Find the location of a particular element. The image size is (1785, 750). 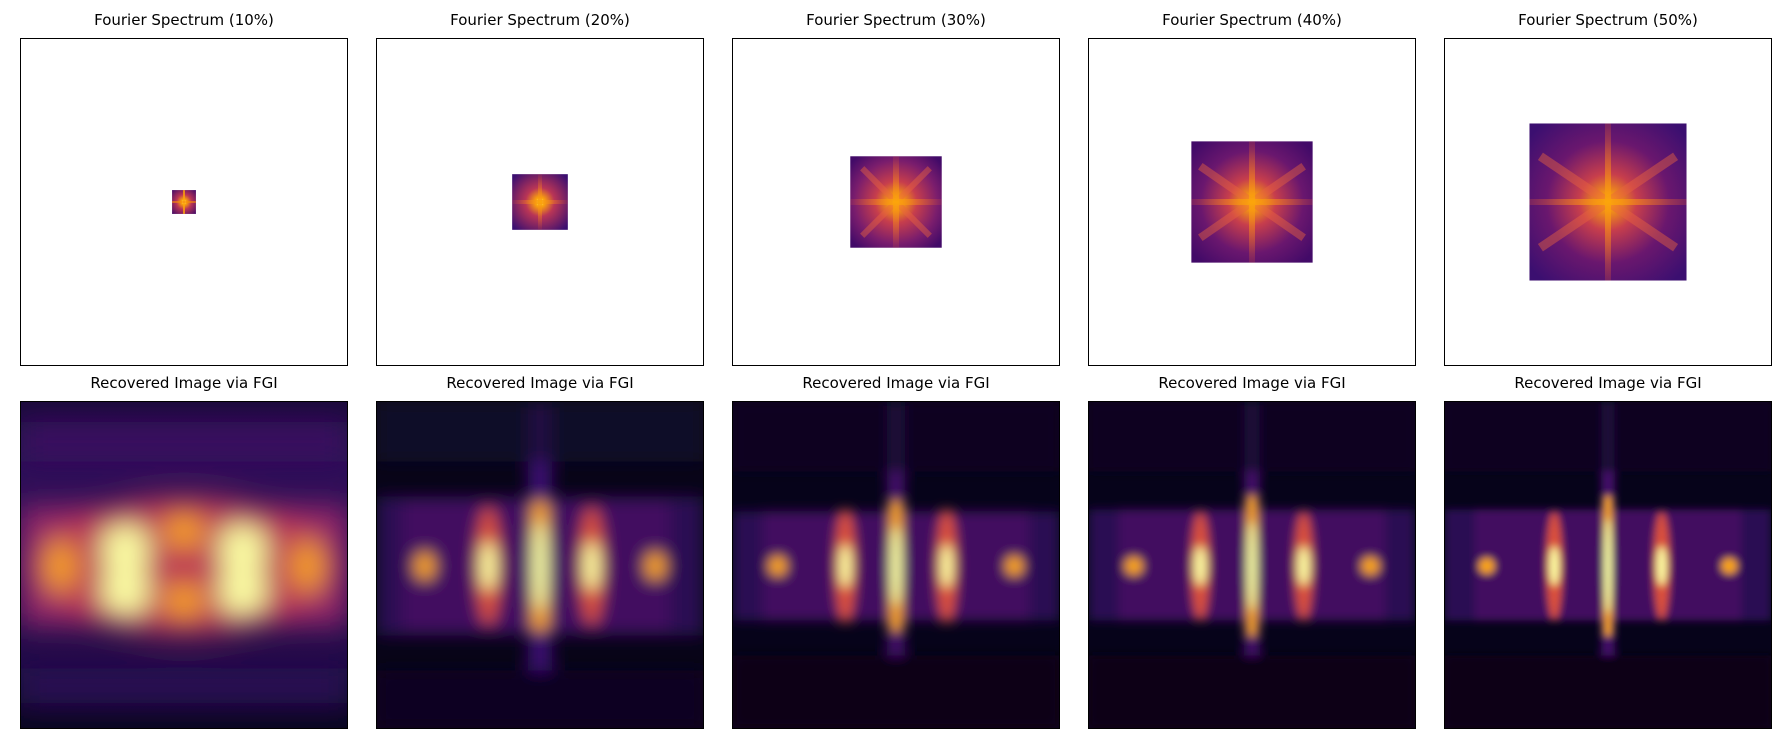

spectrum-title-40: Fourier Spectrum (40%) is located at coordinates (1252, 20).